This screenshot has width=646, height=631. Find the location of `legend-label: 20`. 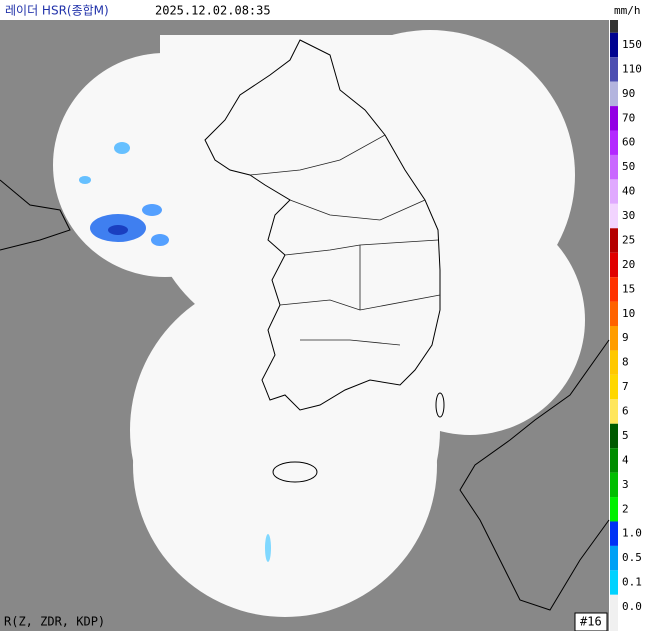

legend-label: 20 is located at coordinates (628, 264).